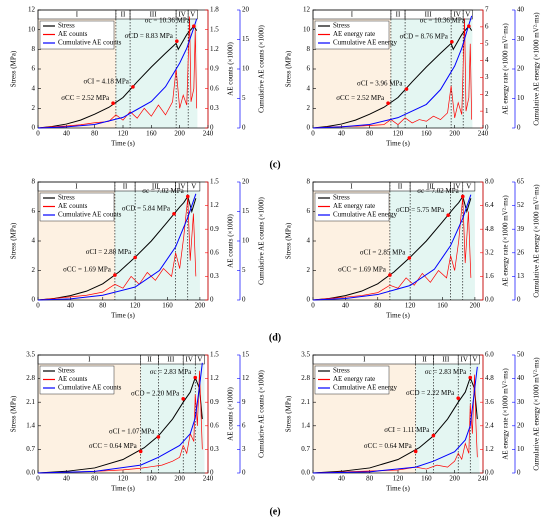 The image size is (550, 521). Describe the element at coordinates (34, 241) in the screenshot. I see `y-tick-label: 4` at that location.